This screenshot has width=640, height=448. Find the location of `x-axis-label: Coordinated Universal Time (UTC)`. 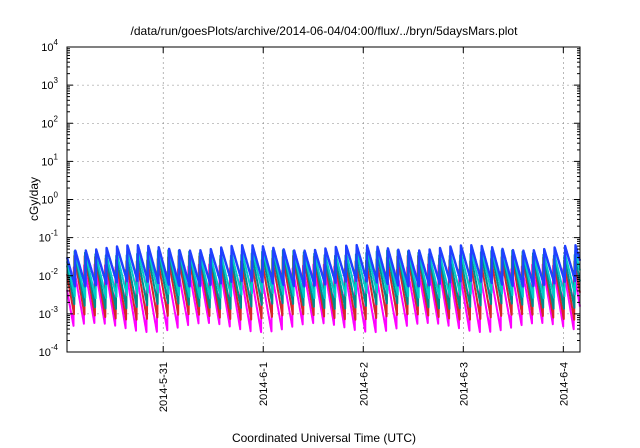

x-axis-label: Coordinated Universal Time (UTC) is located at coordinates (324, 438).